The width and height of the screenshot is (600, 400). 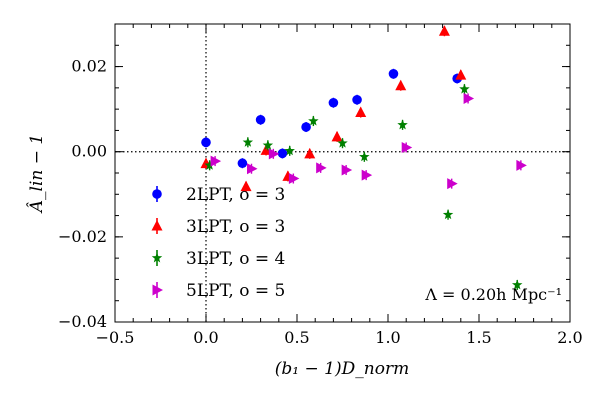 What do you see at coordinates (82, 321) in the screenshot?
I see `y-tick-label: −0.04` at bounding box center [82, 321].